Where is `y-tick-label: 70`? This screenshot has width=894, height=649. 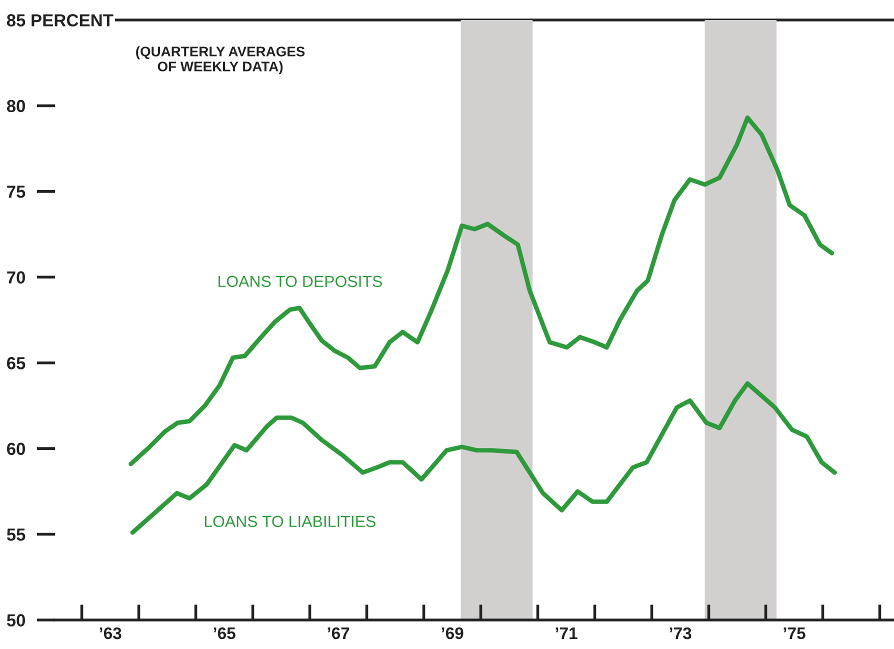
y-tick-label: 70 is located at coordinates (16, 277).